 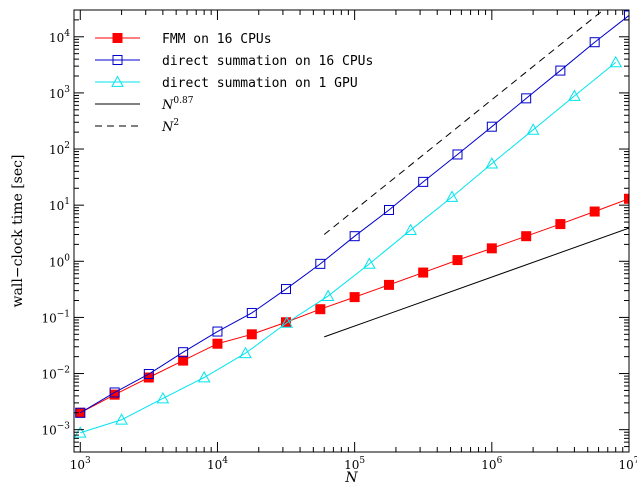 What do you see at coordinates (59, 37) in the screenshot?
I see `y-tick-label: 10⁴` at bounding box center [59, 37].